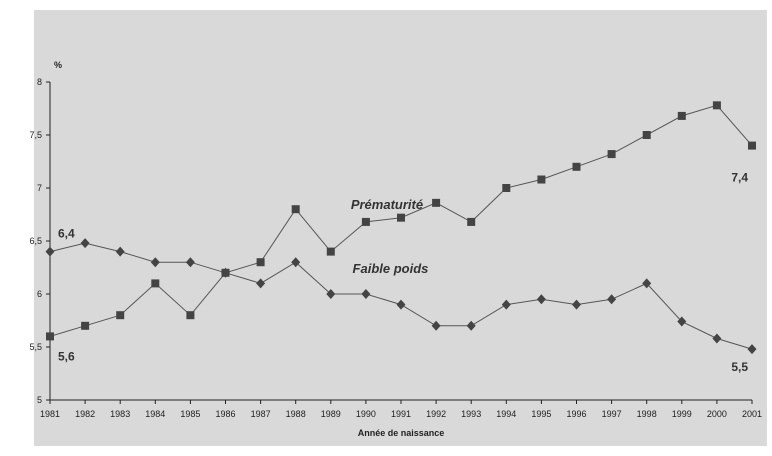  What do you see at coordinates (752, 414) in the screenshot?
I see `x-tick-label: 2001` at bounding box center [752, 414].